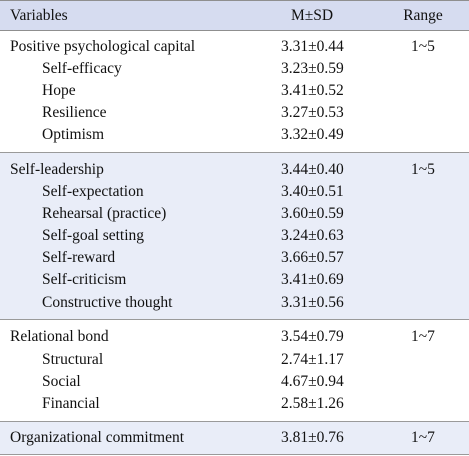 The image size is (469, 456). I want to click on item-label: Self-expectation, so click(93, 191).